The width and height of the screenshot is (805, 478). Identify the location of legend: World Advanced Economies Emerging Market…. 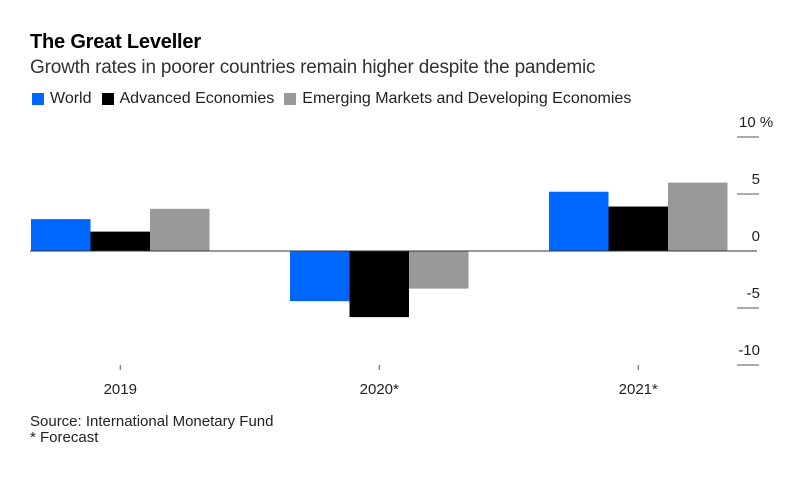
(336, 99).